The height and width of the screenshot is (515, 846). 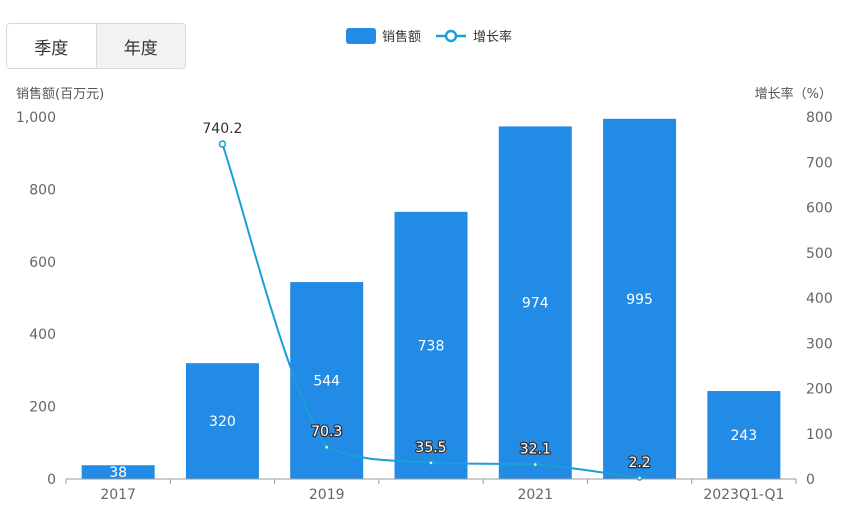 What do you see at coordinates (327, 495) in the screenshot?
I see `x-tick-label: 2019` at bounding box center [327, 495].